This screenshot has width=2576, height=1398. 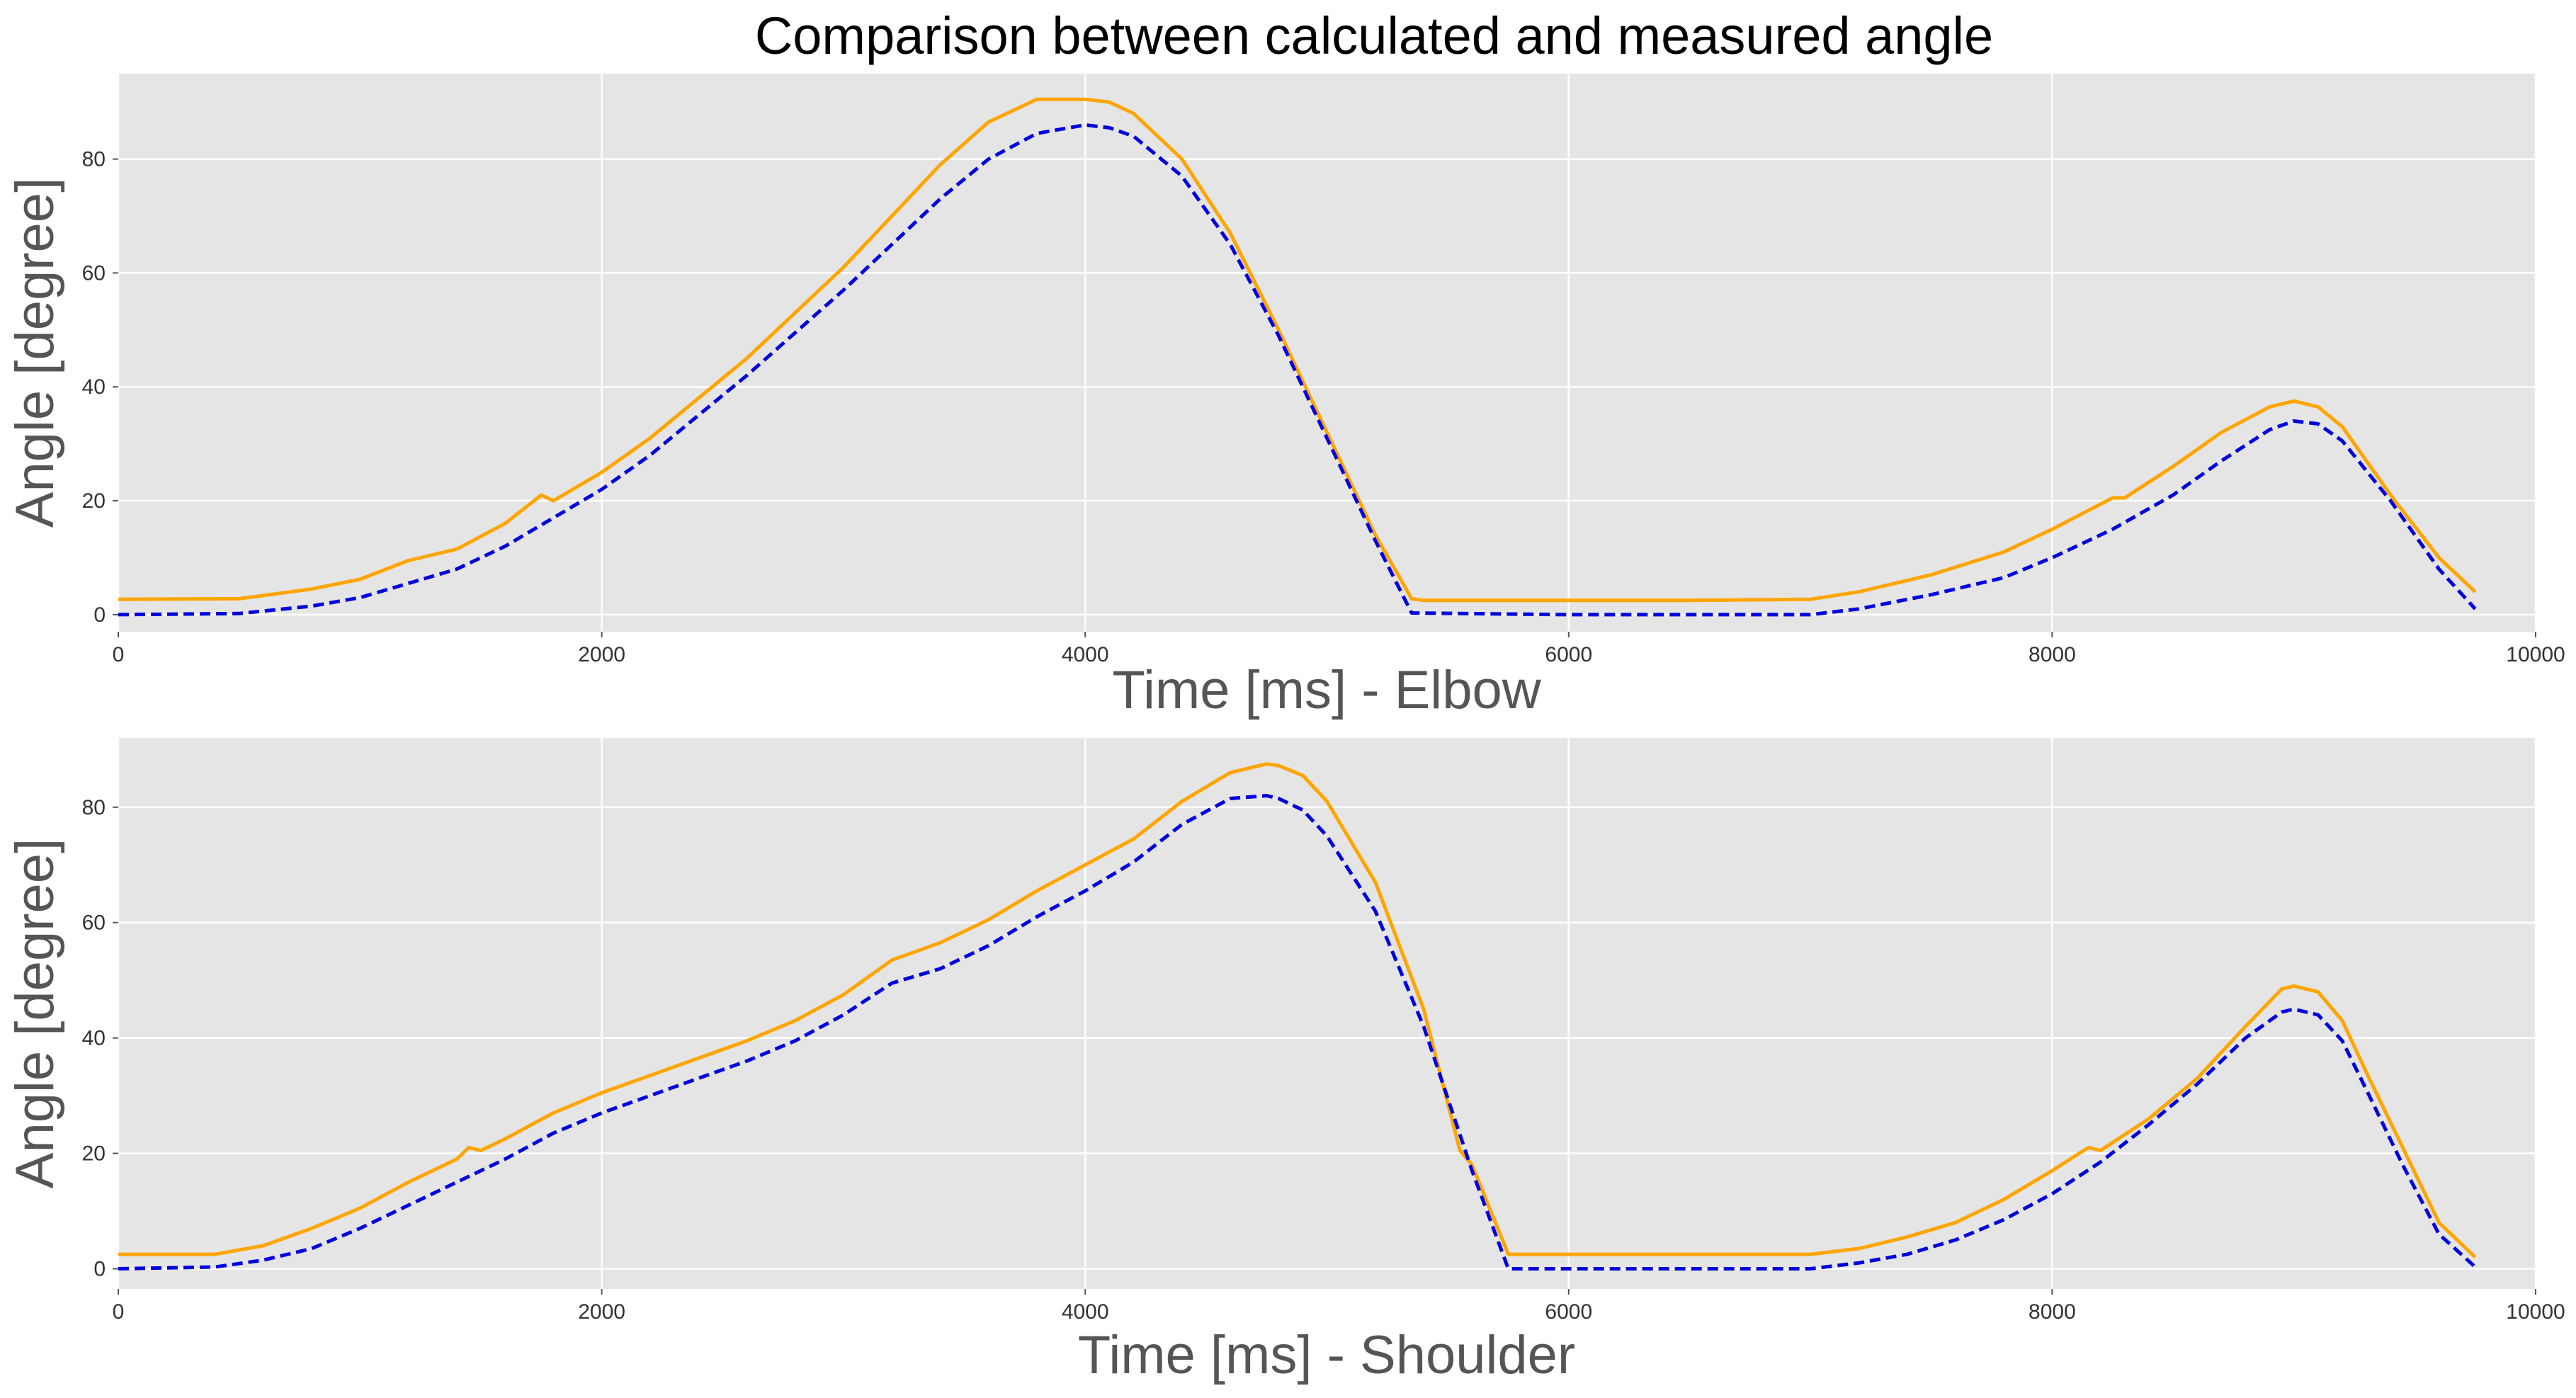 I want to click on x-axis-label: Time [ms] - Elbow, so click(x=1326, y=690).